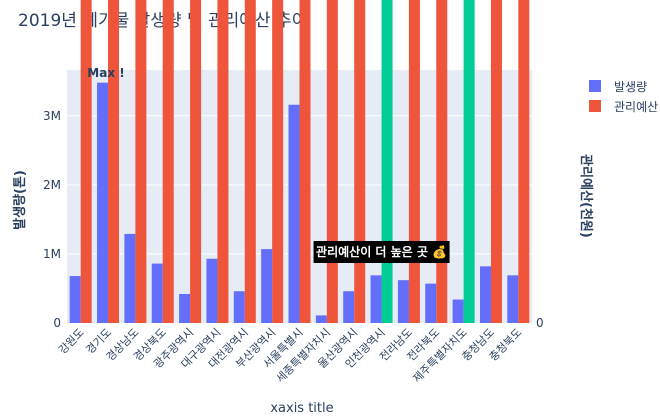 The height and width of the screenshot is (418, 660). Describe the element at coordinates (623, 97) in the screenshot. I see `legend: 발생량 관리예산` at that location.